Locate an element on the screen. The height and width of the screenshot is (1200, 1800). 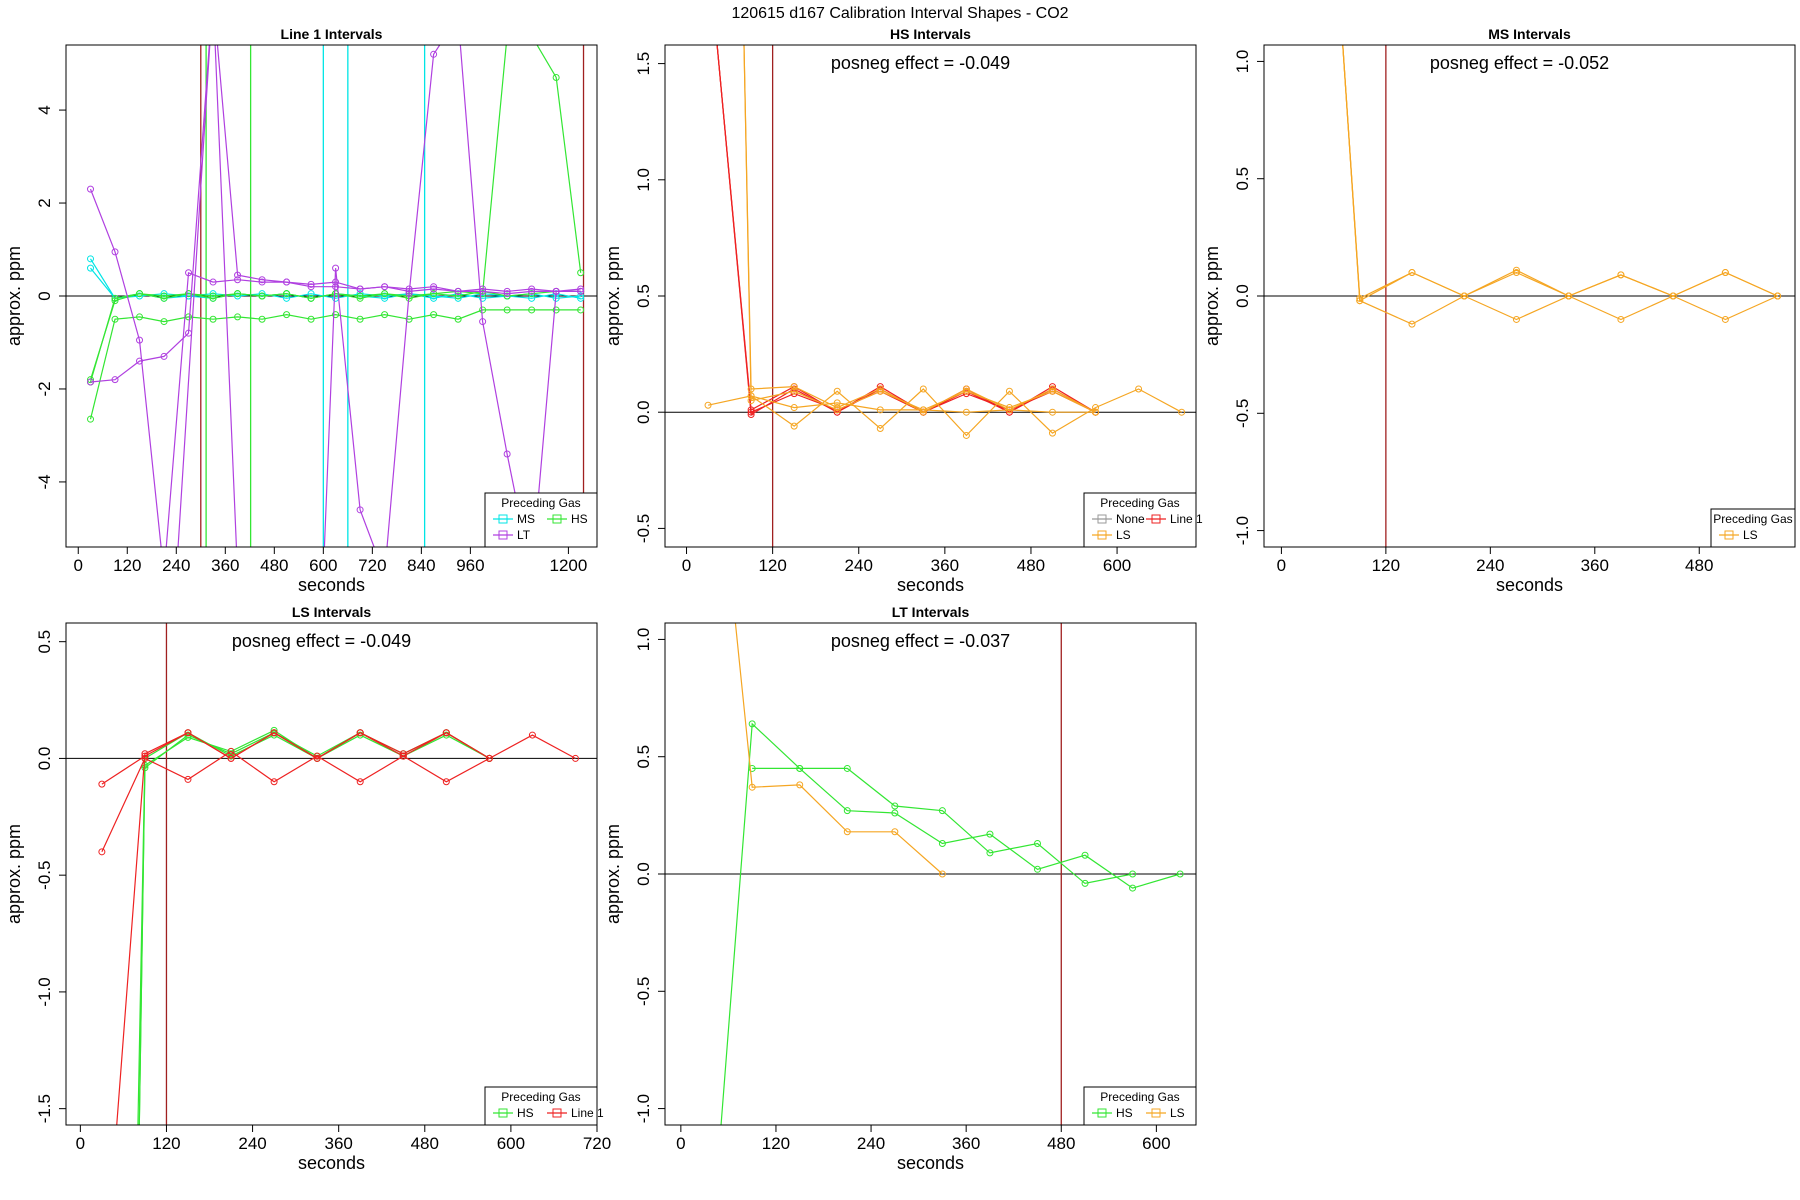
y-tick-label: -1.0 is located at coordinates (44, 991).